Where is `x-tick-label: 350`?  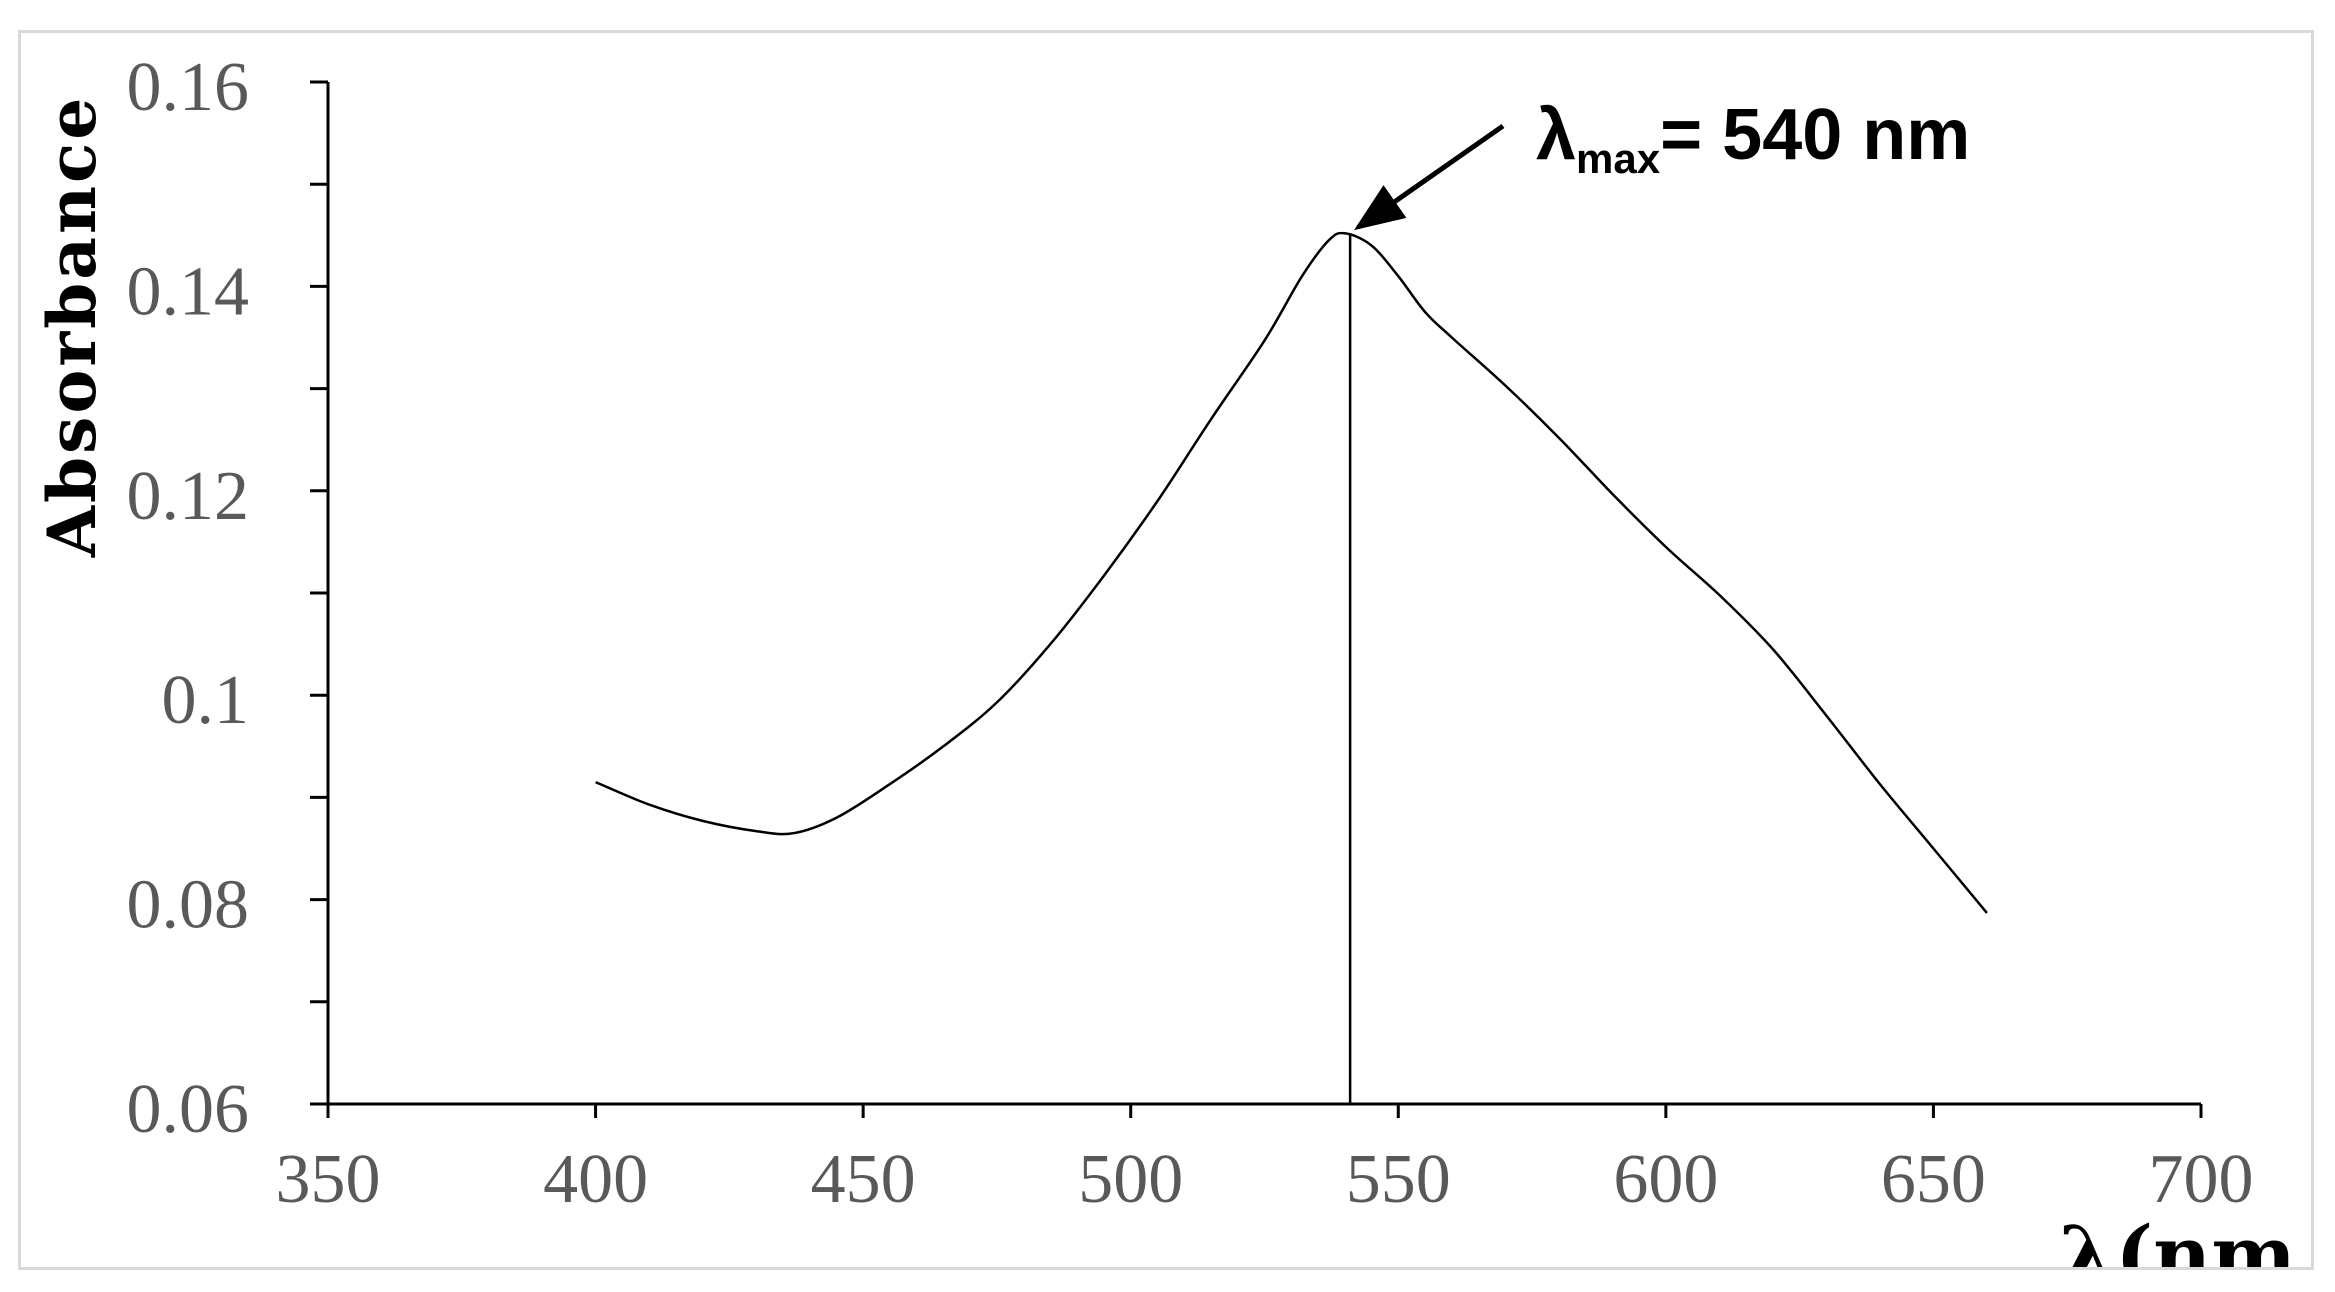
x-tick-label: 350 is located at coordinates (328, 1179).